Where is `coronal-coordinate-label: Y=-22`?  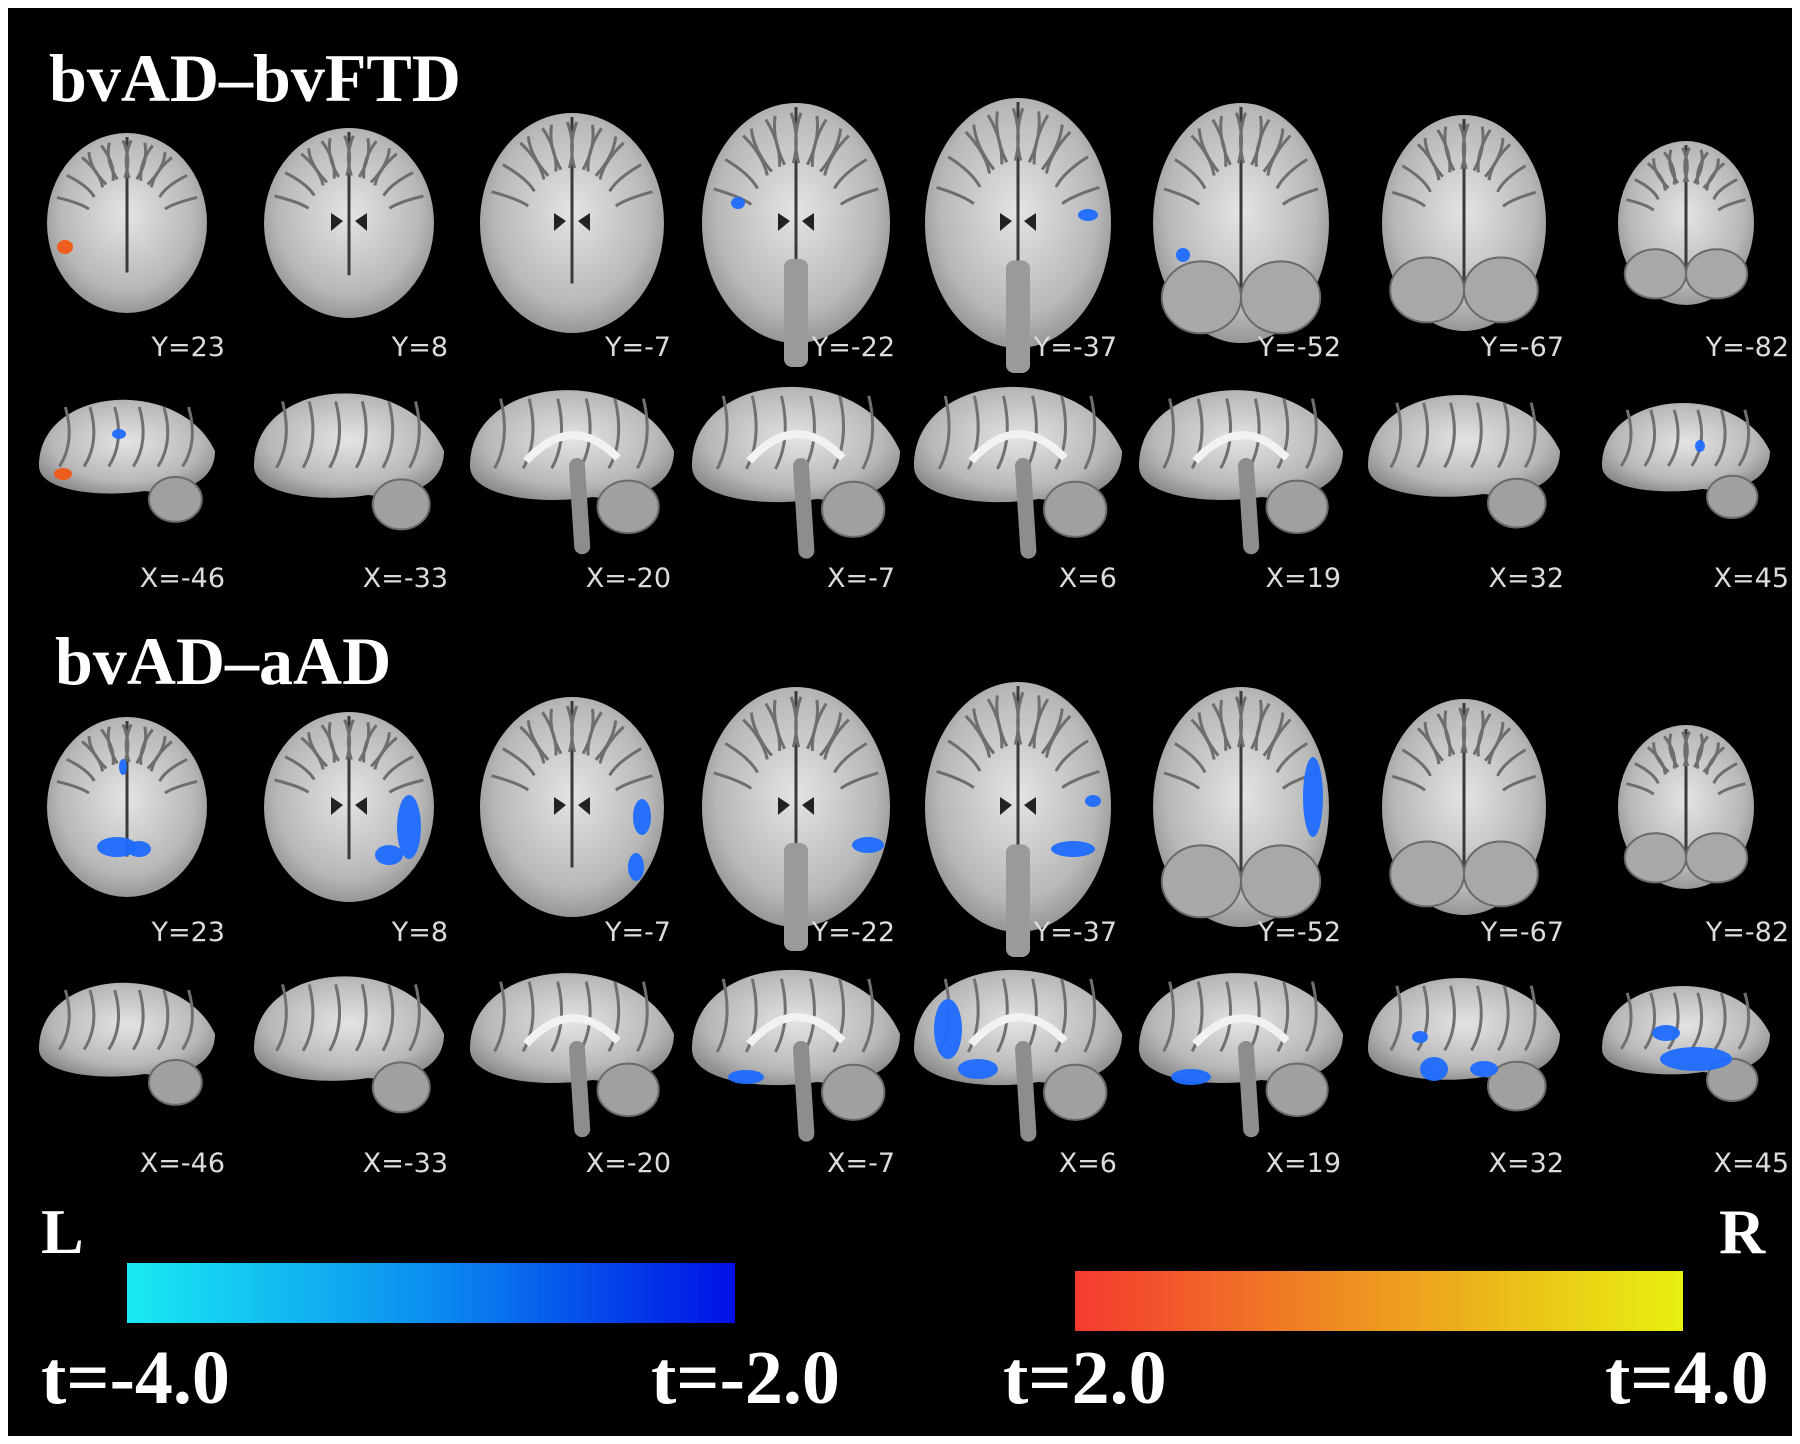 coronal-coordinate-label: Y=-22 is located at coordinates (853, 932).